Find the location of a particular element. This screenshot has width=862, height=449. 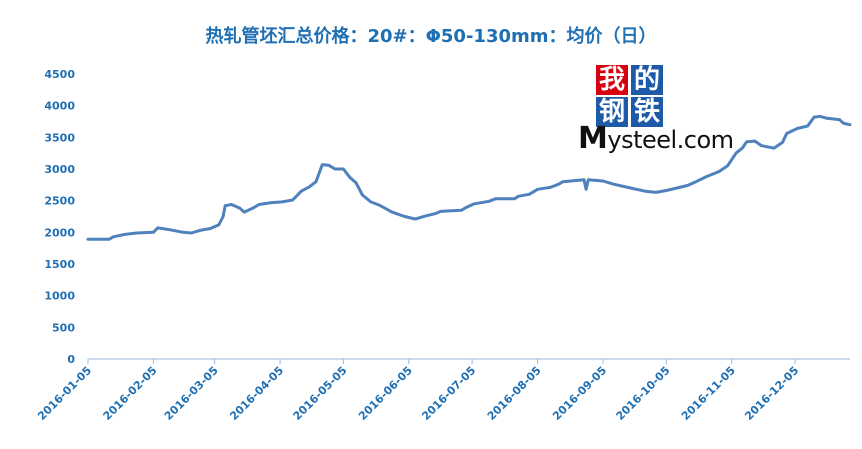

x-tick-label: 2016-09-05 is located at coordinates (579, 393).